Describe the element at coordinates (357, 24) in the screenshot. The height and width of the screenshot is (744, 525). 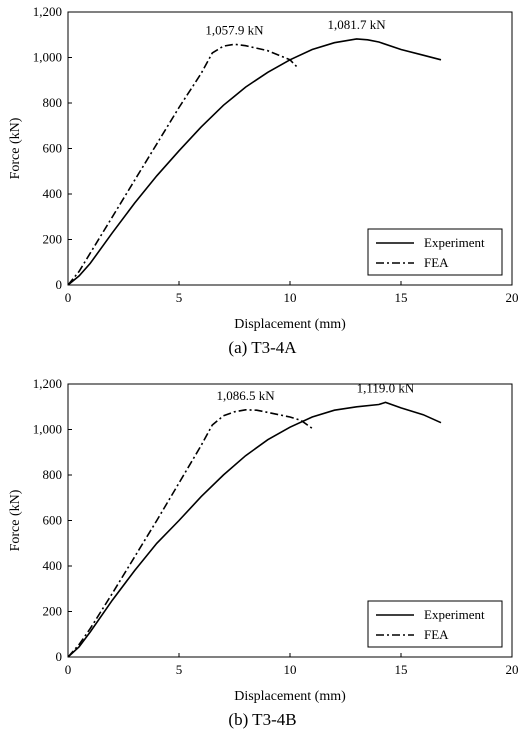
I see `peak-annotation: 1,081.7 kN` at that location.